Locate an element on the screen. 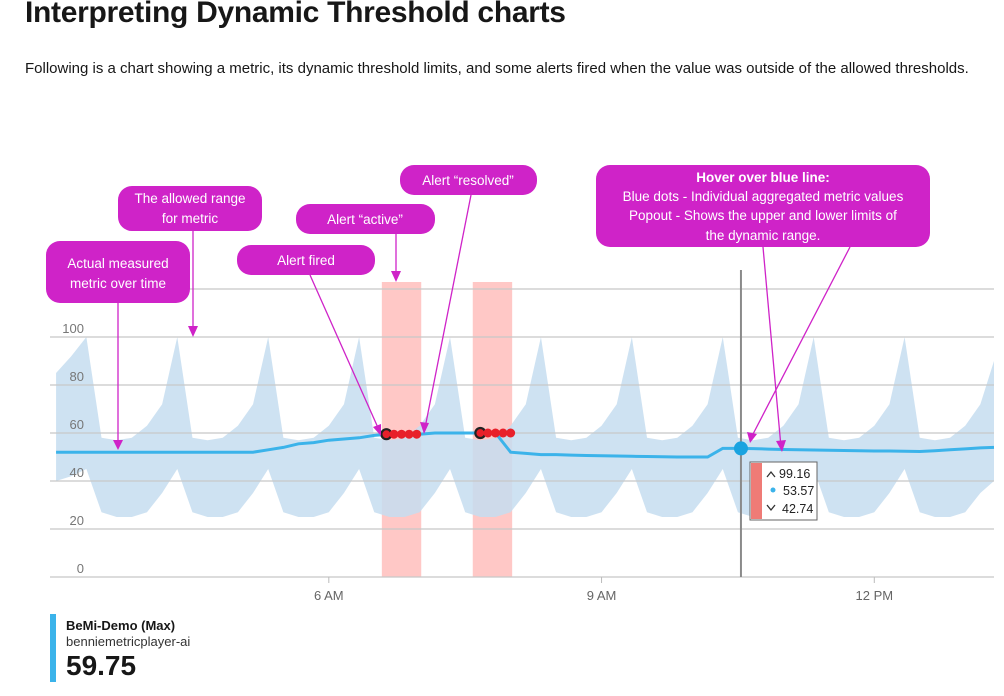 This screenshot has height=696, width=1004. x-tick-label: 6 AM is located at coordinates (329, 595).